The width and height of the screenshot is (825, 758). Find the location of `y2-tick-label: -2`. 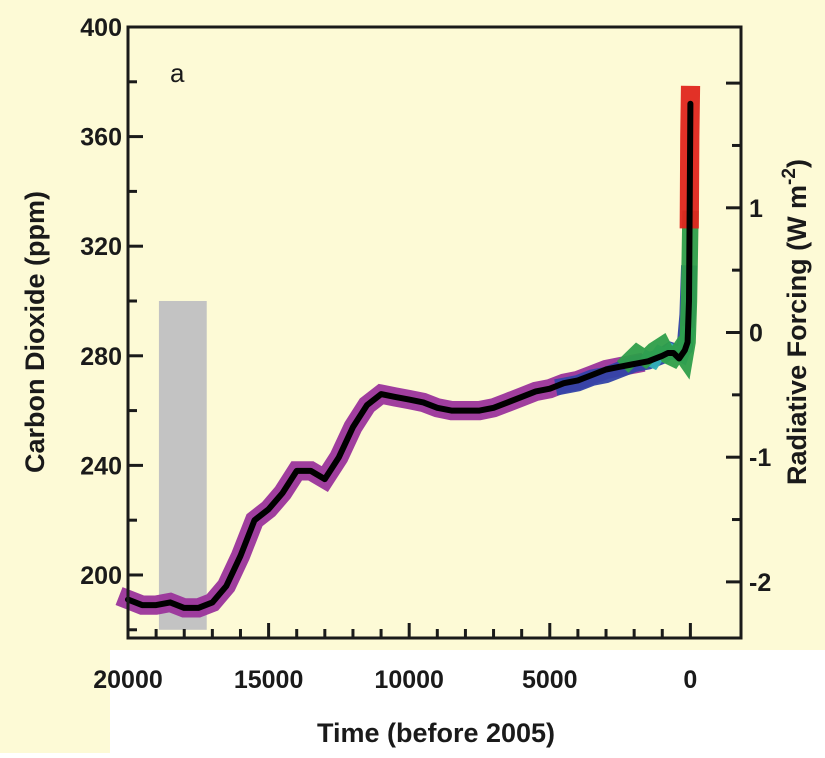

y2-tick-label: -2 is located at coordinates (760, 583).